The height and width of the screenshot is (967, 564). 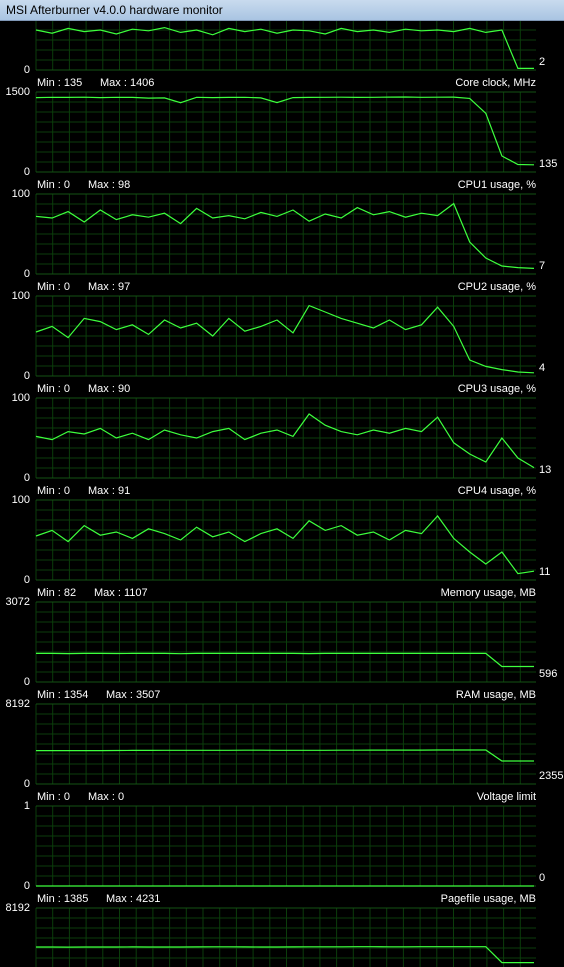 What do you see at coordinates (506, 797) in the screenshot?
I see `panel-title: Voltage limit` at bounding box center [506, 797].